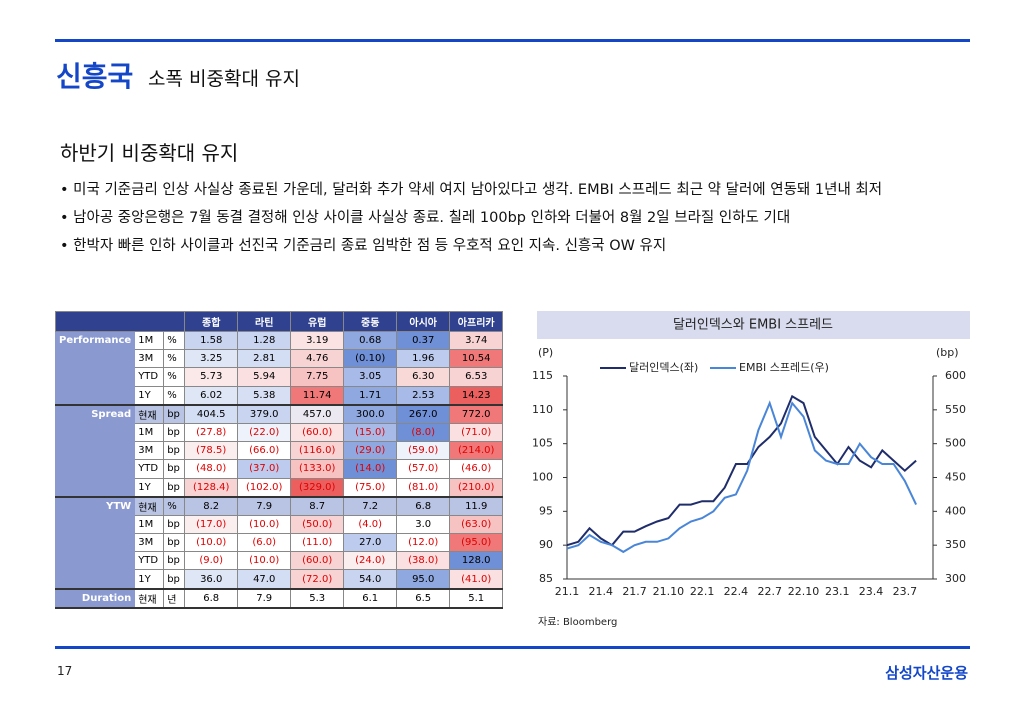 Image resolution: width=1024 pixels, height=709 pixels. Describe the element at coordinates (804, 591) in the screenshot. I see `x-tick-label: 22.10` at that location.